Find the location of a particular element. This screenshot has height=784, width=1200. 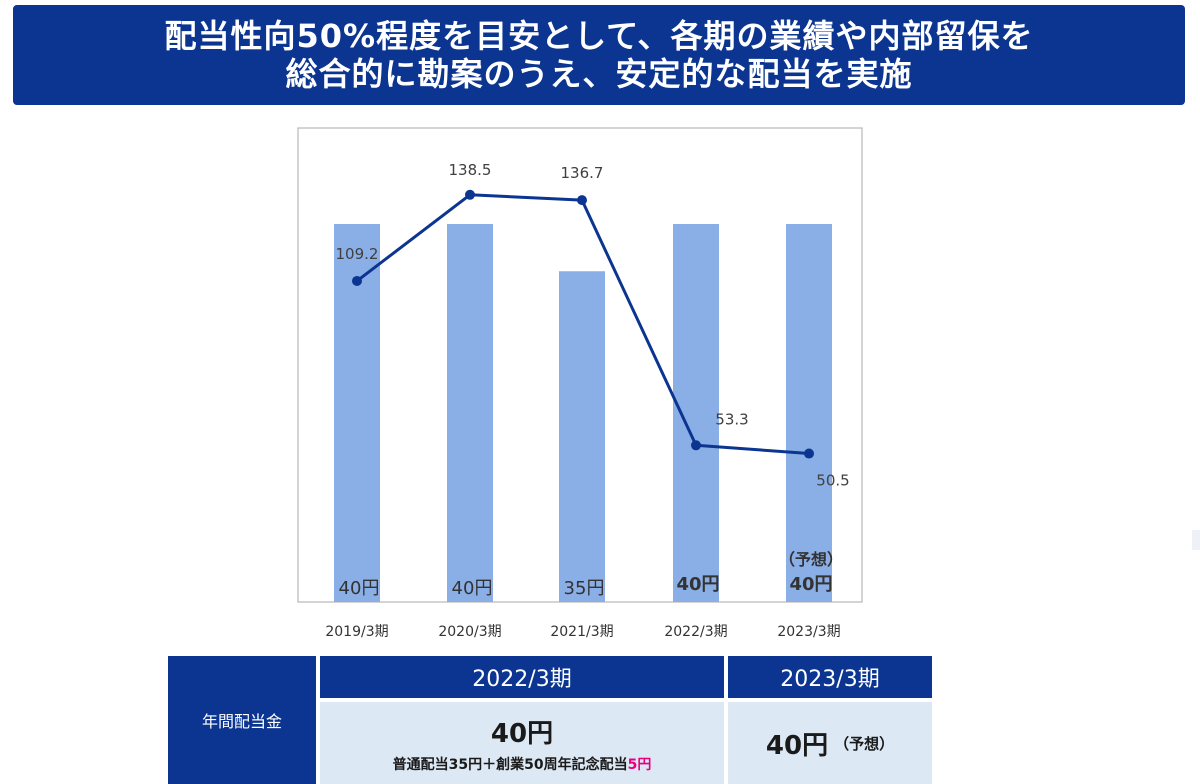

line-label-0: 109.2 is located at coordinates (357, 254).